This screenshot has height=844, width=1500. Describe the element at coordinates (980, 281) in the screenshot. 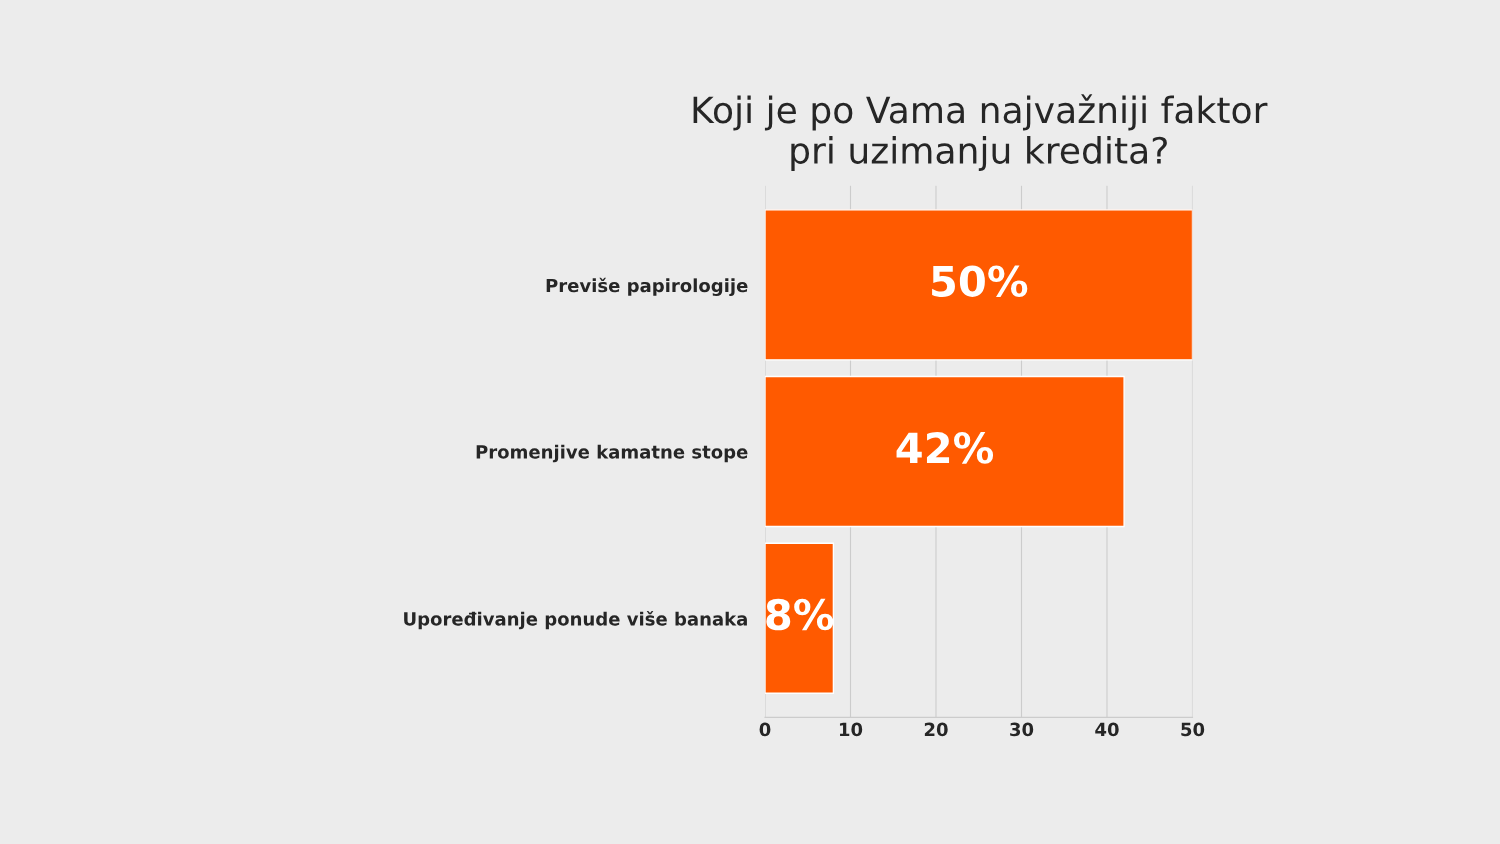

I see `data-label: 50%` at that location.